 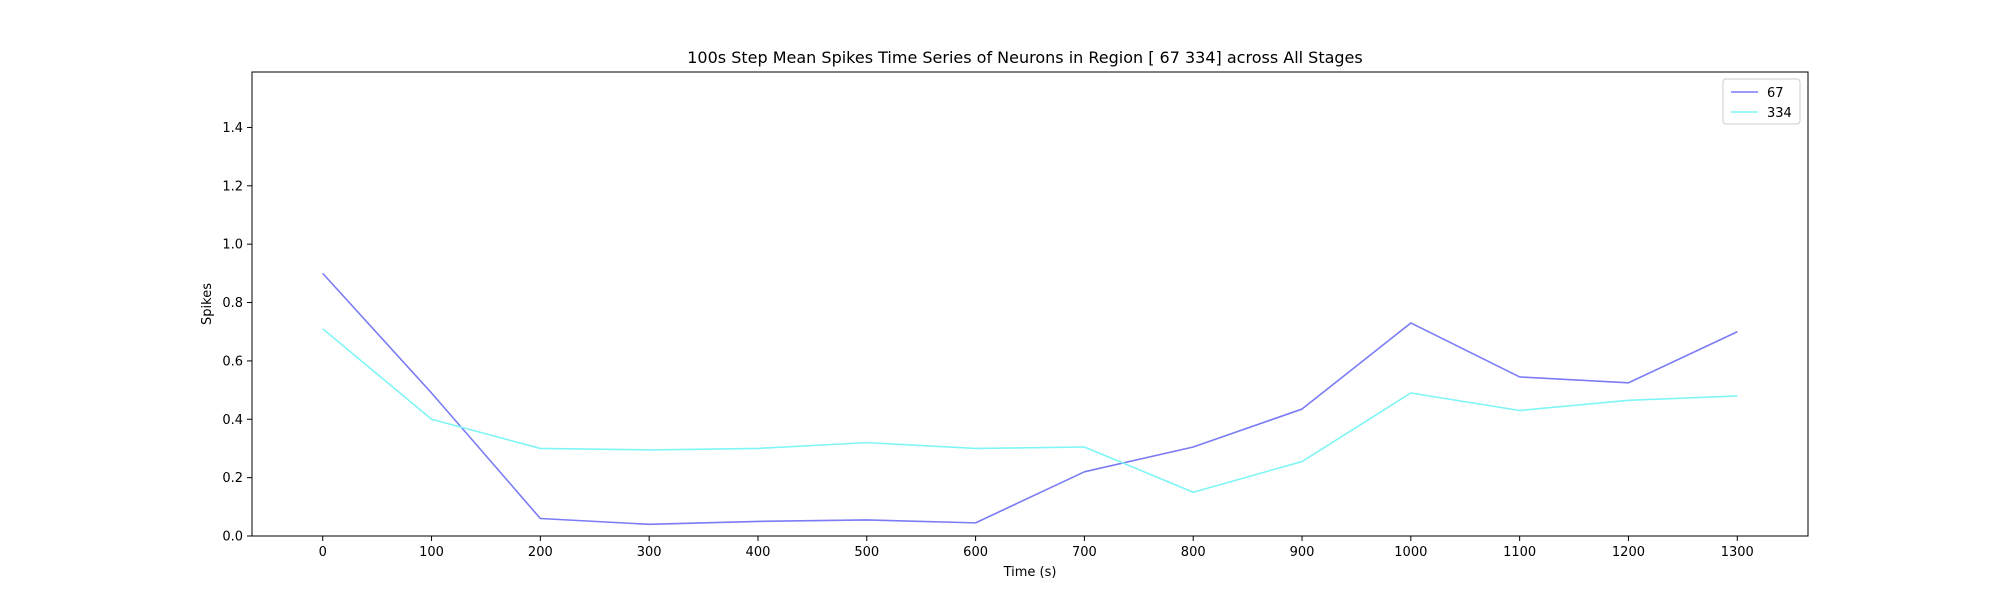 I want to click on x-tick-label: 1100, so click(x=1519, y=552).